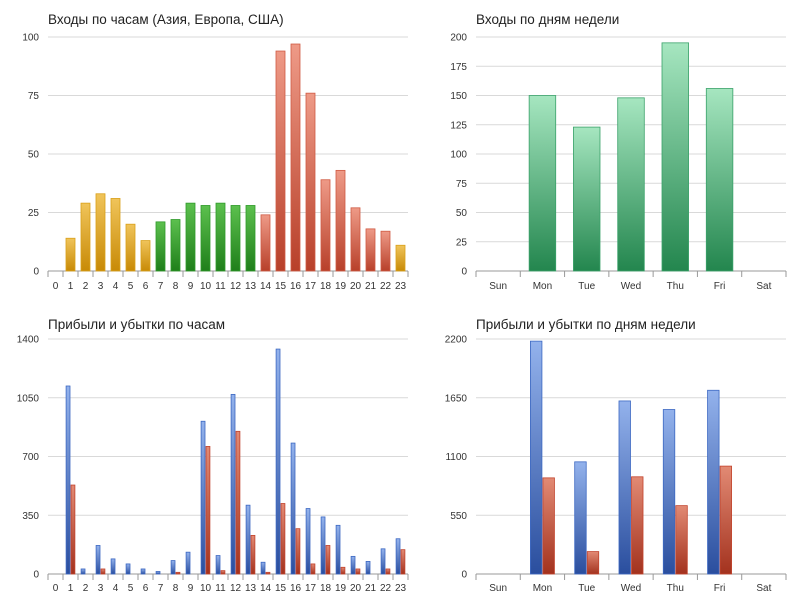  Describe the element at coordinates (456, 398) in the screenshot. I see `y-tick-label: 1650` at that location.